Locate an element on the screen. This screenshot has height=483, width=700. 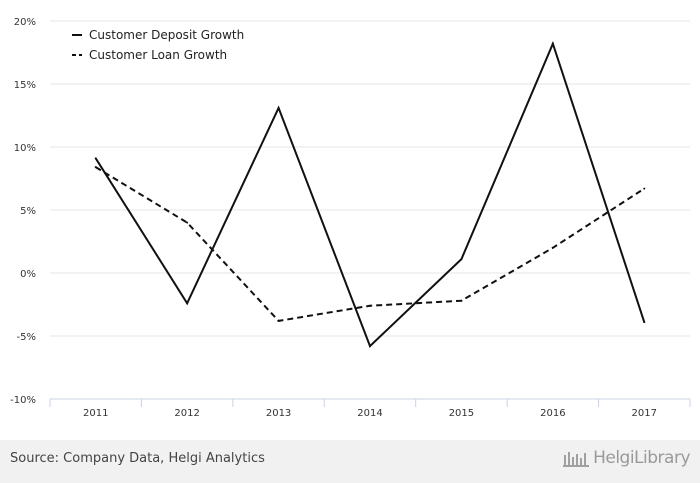
y-tick-label: -5% is located at coordinates (26, 337).